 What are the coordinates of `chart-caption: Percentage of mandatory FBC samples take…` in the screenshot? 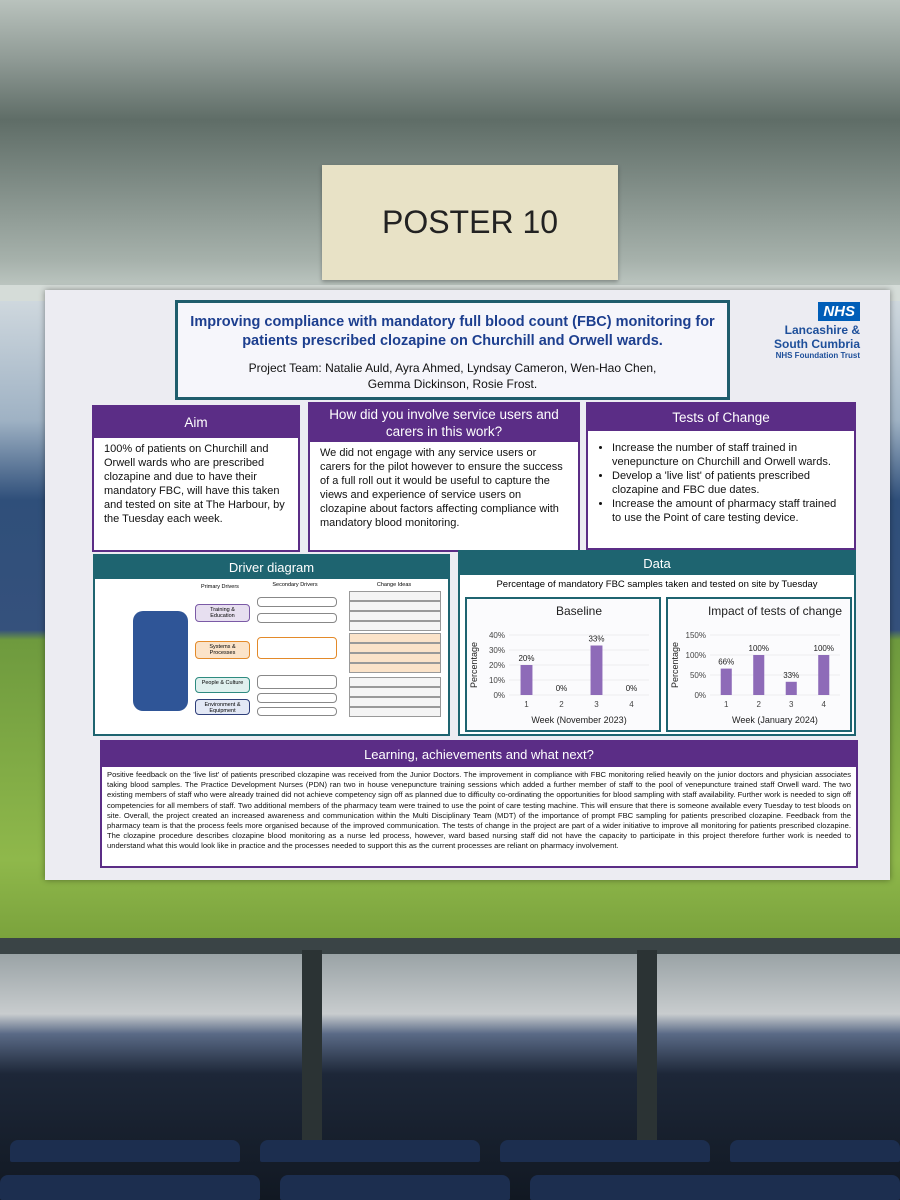 It's located at (657, 584).